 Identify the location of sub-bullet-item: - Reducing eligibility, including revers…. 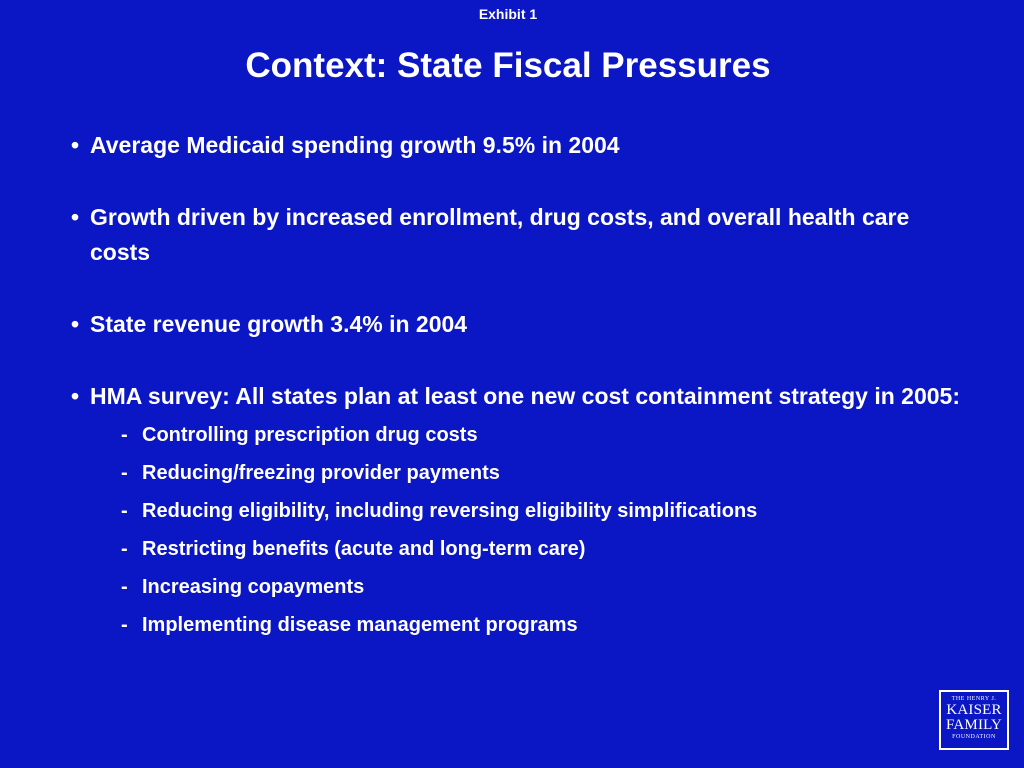
(529, 511).